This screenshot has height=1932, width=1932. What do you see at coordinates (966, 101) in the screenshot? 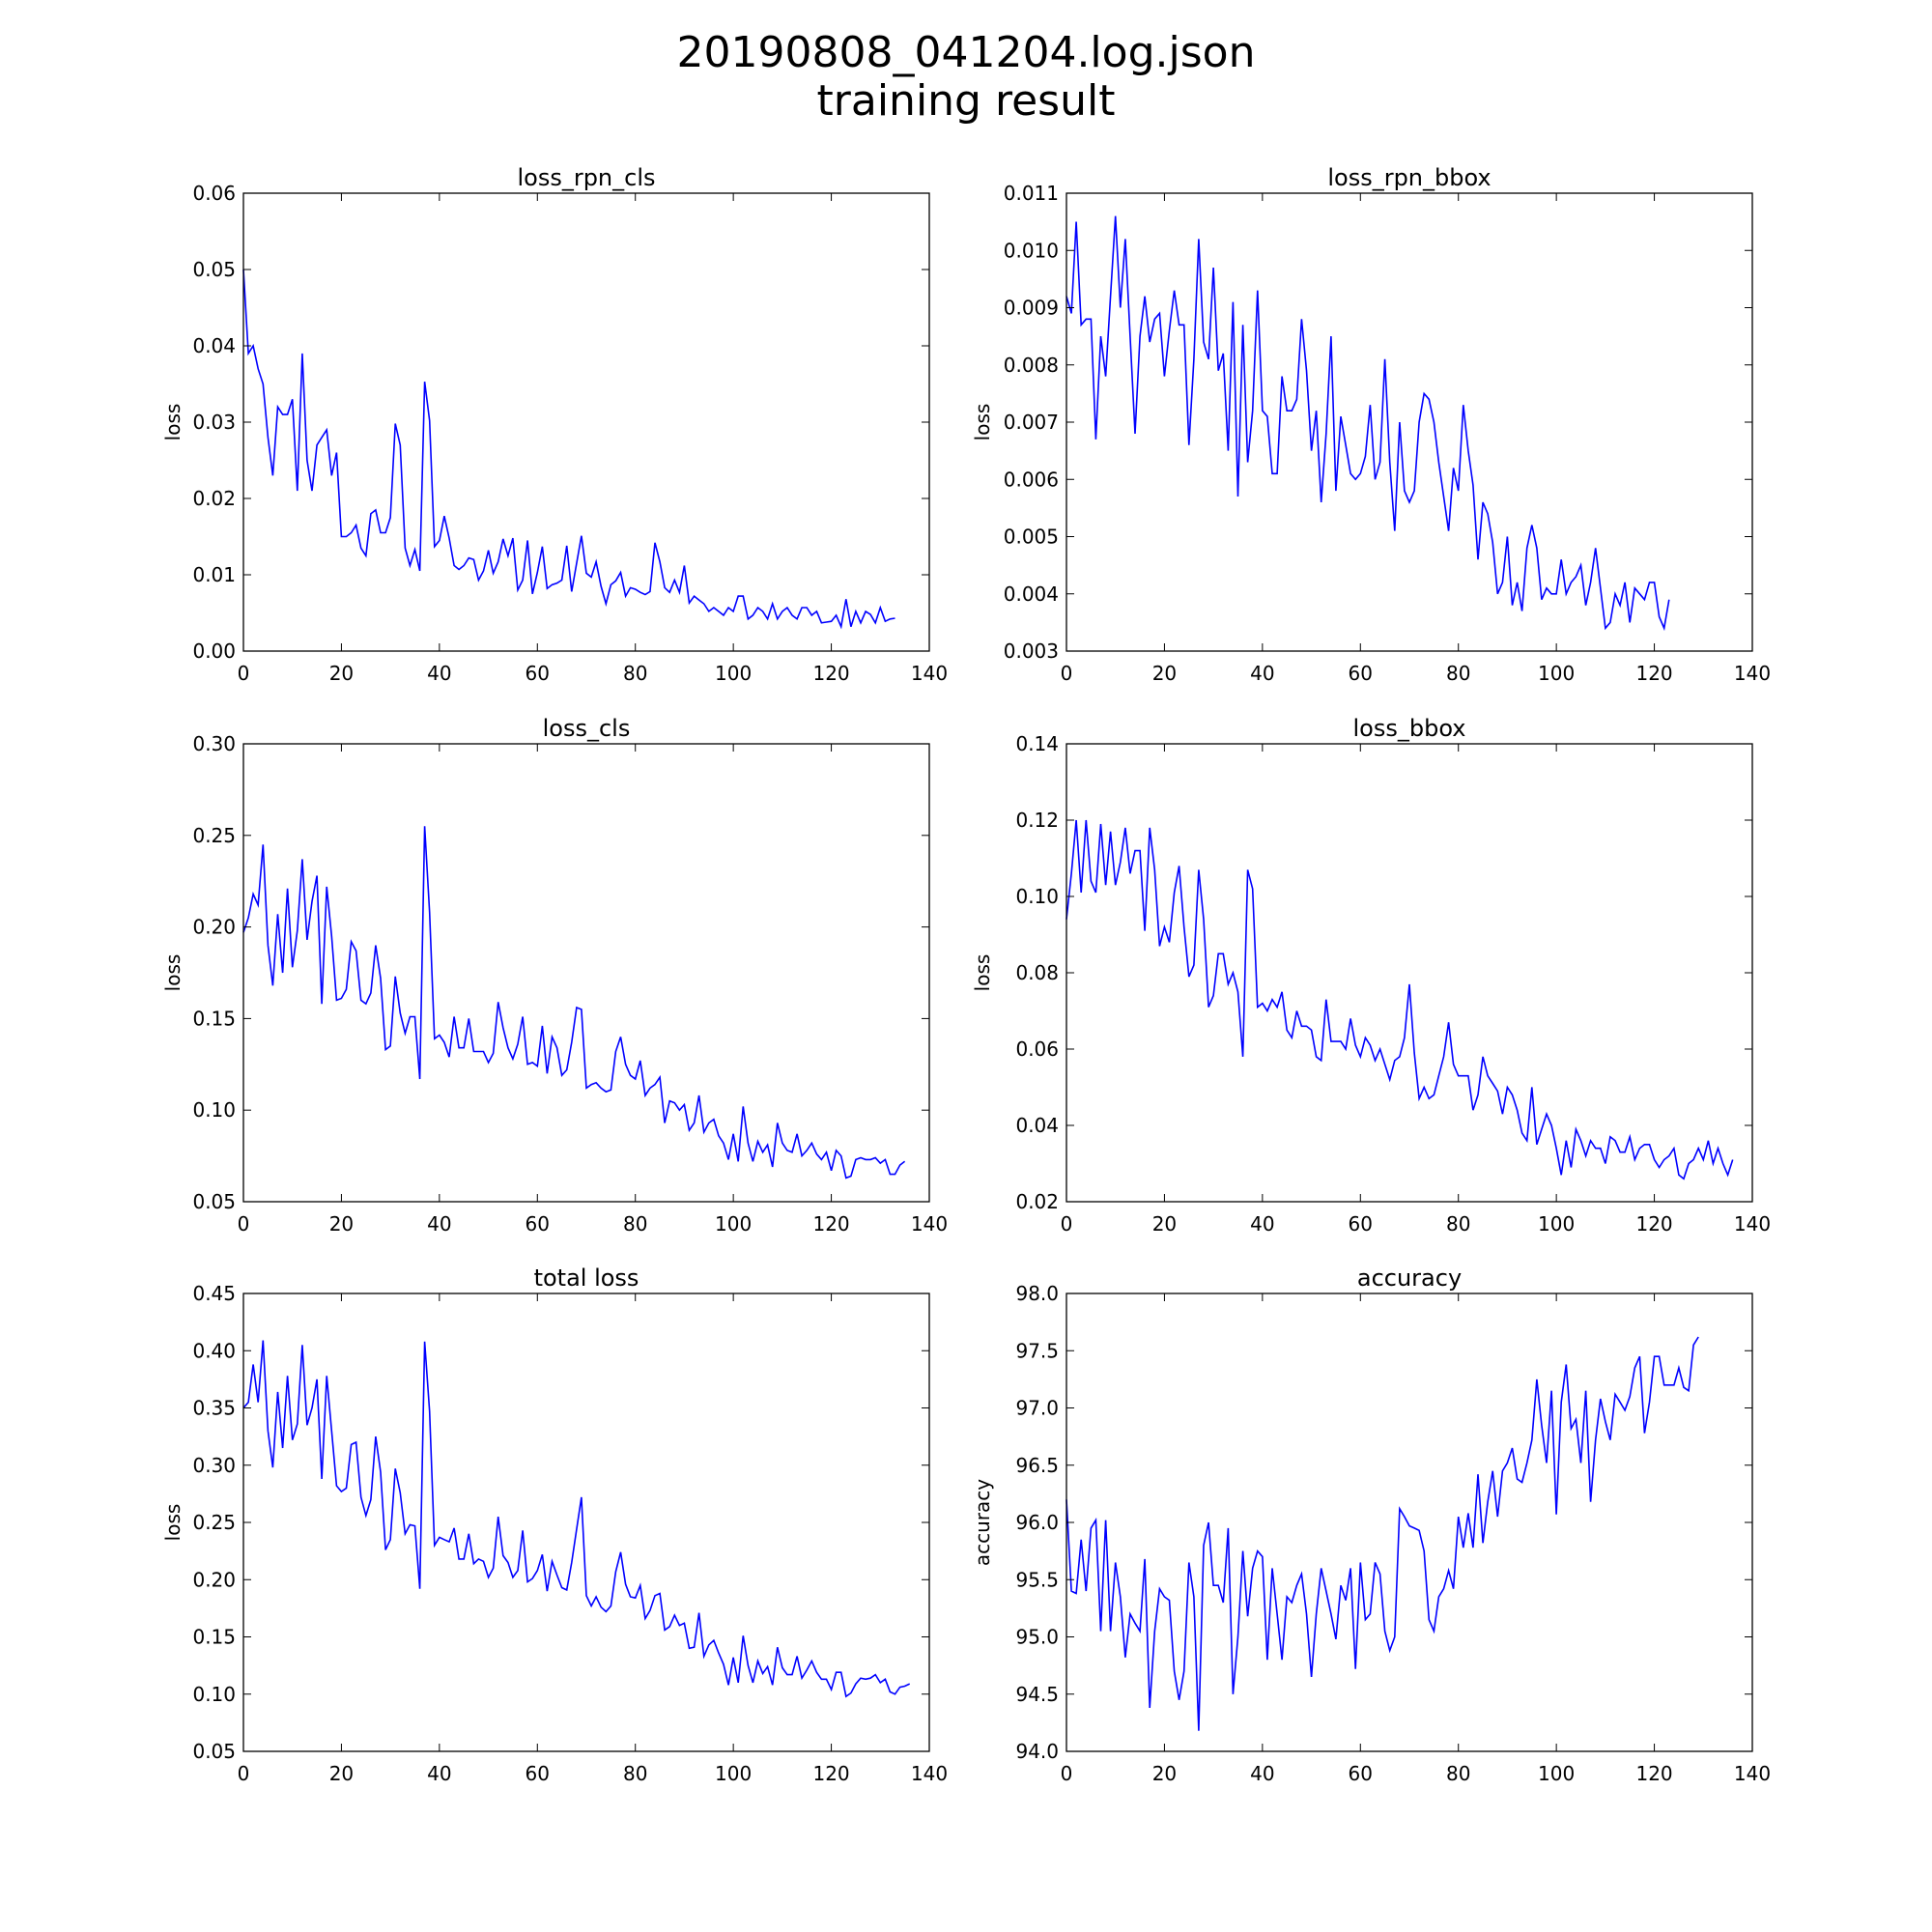
I see `figure-title-line-2: training result` at bounding box center [966, 101].